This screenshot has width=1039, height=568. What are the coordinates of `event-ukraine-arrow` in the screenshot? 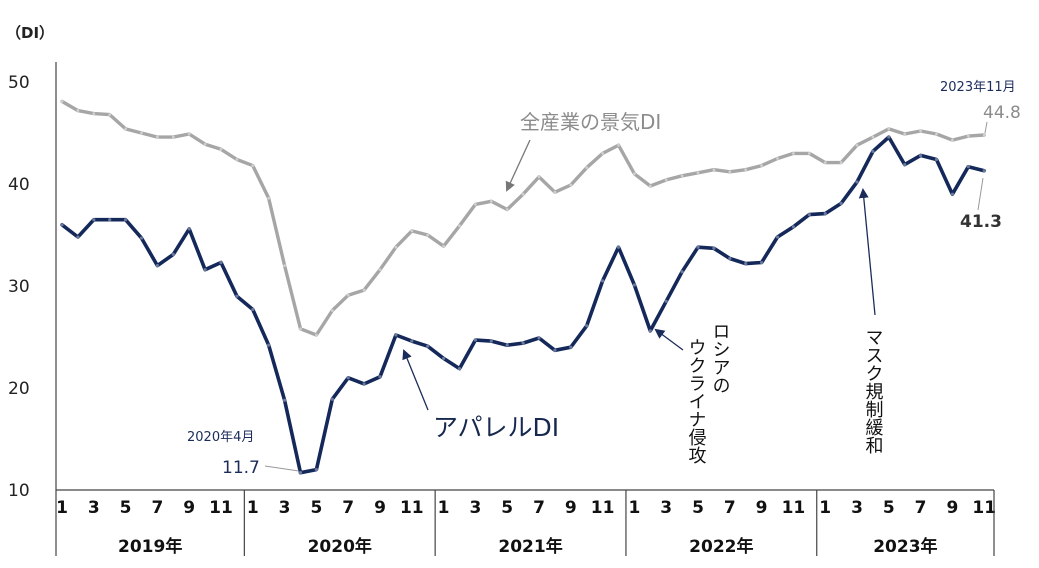 It's located at (669, 339).